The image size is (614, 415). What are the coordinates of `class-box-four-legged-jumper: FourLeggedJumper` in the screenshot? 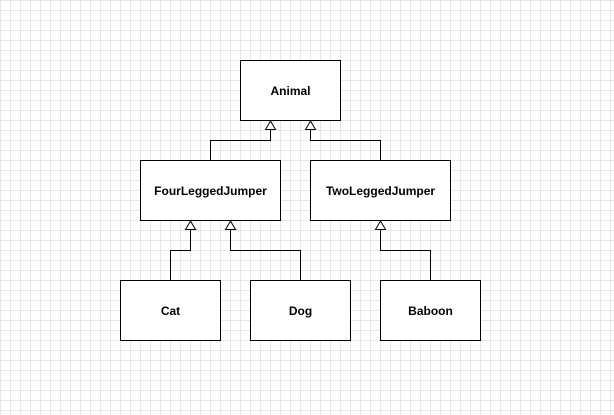 It's located at (210, 190).